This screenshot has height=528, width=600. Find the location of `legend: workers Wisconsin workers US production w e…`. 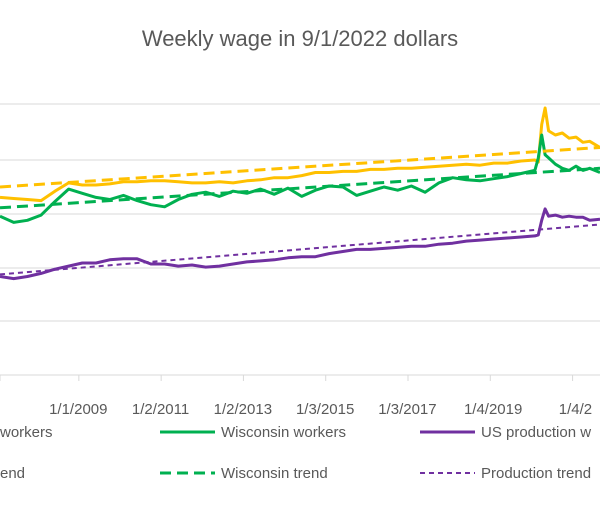

legend: workers Wisconsin workers US production w e… is located at coordinates (295, 453).